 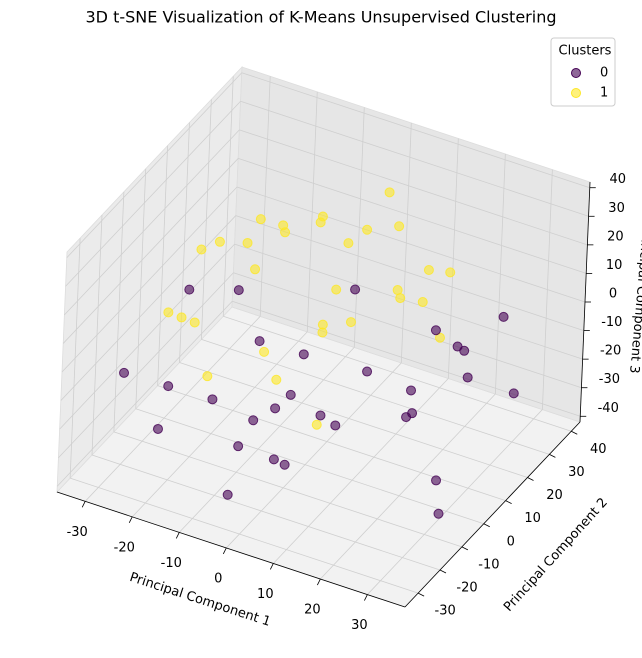 I want to click on legend-label: 0, so click(x=604, y=73).